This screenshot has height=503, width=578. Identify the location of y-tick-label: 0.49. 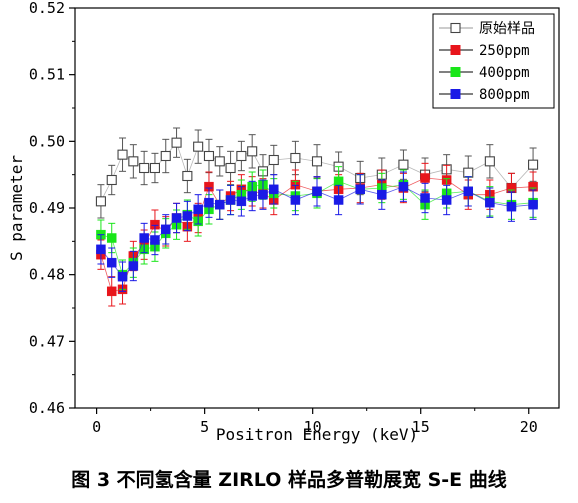
(47, 208).